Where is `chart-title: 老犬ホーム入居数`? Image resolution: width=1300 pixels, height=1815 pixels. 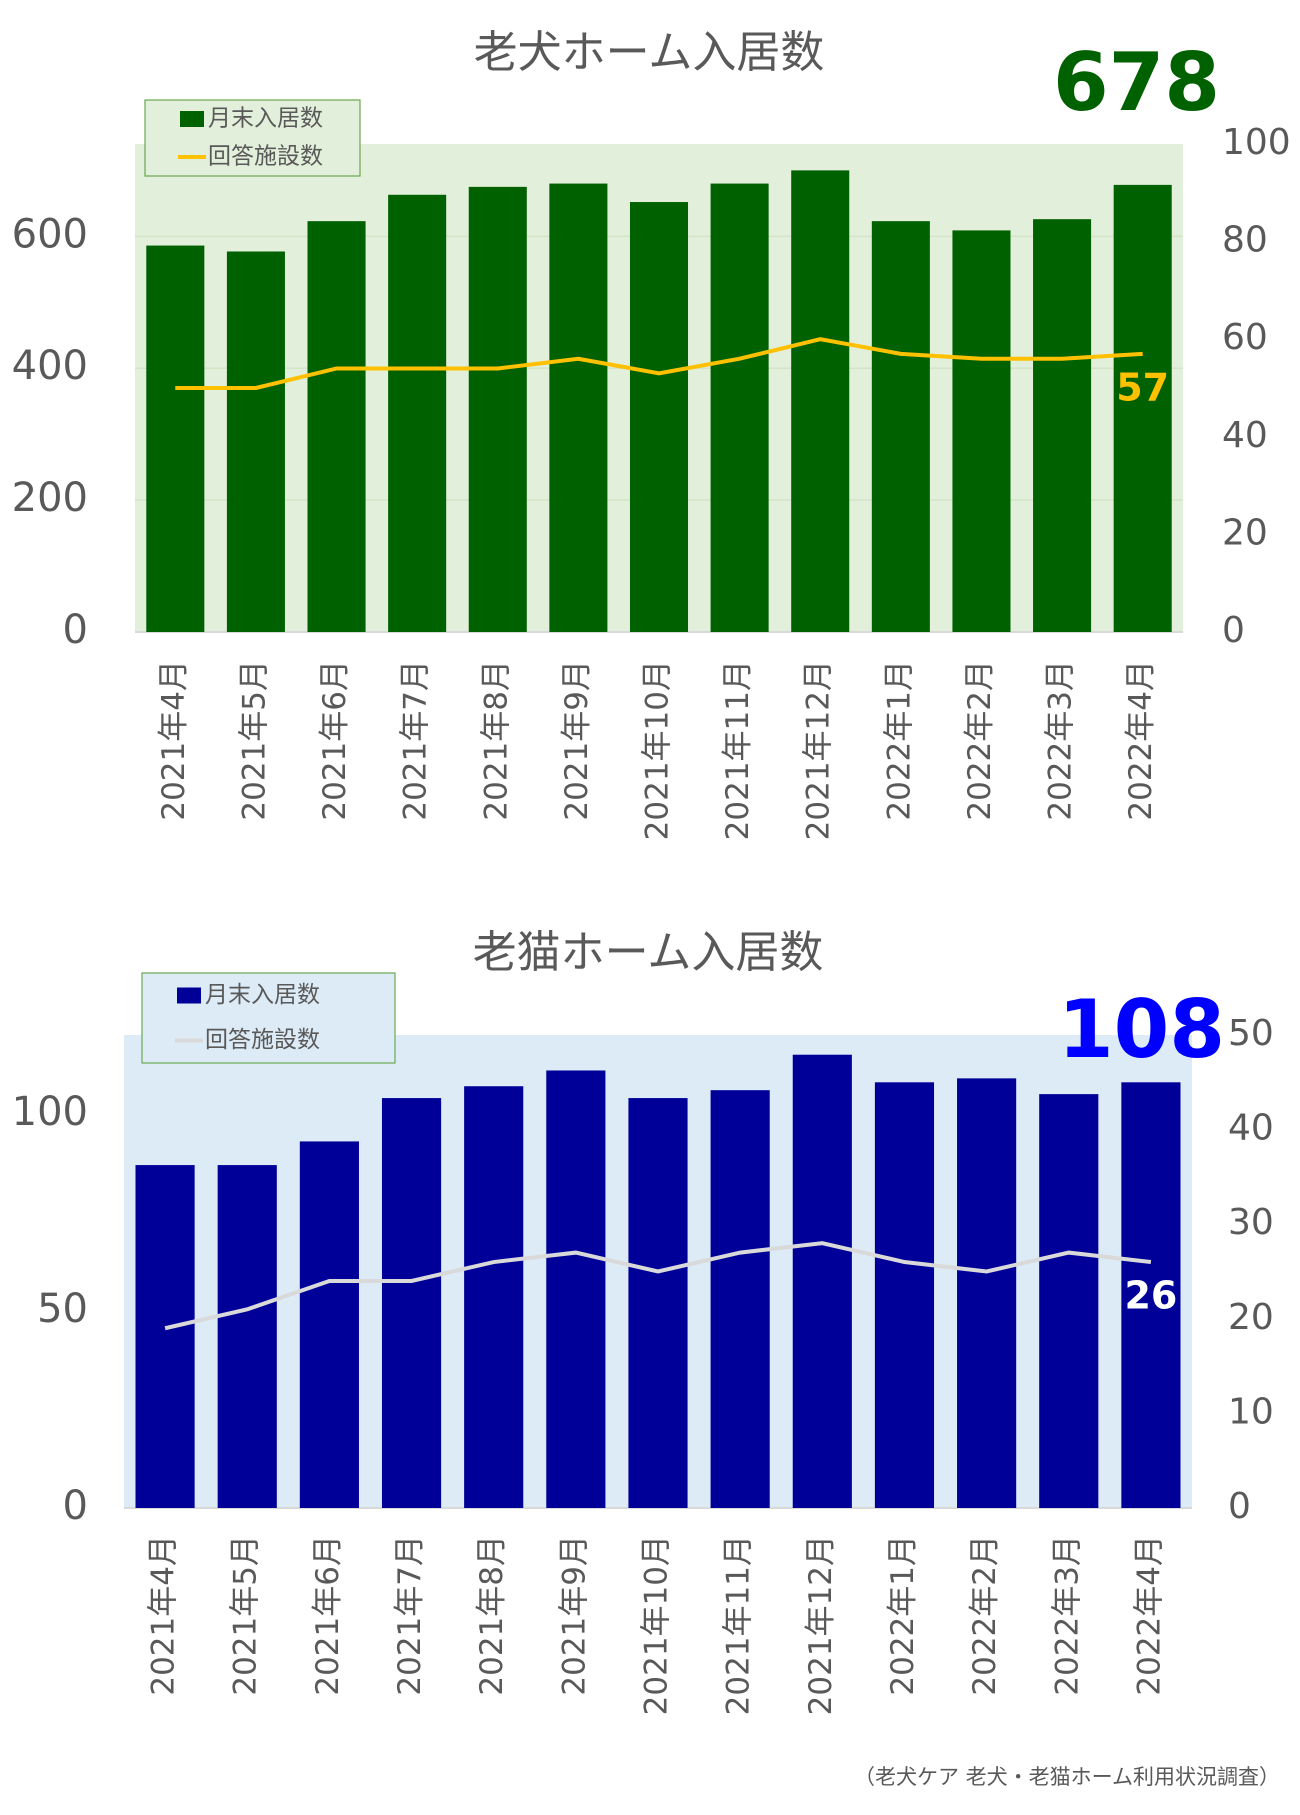
chart-title: 老犬ホーム入居数 is located at coordinates (649, 52).